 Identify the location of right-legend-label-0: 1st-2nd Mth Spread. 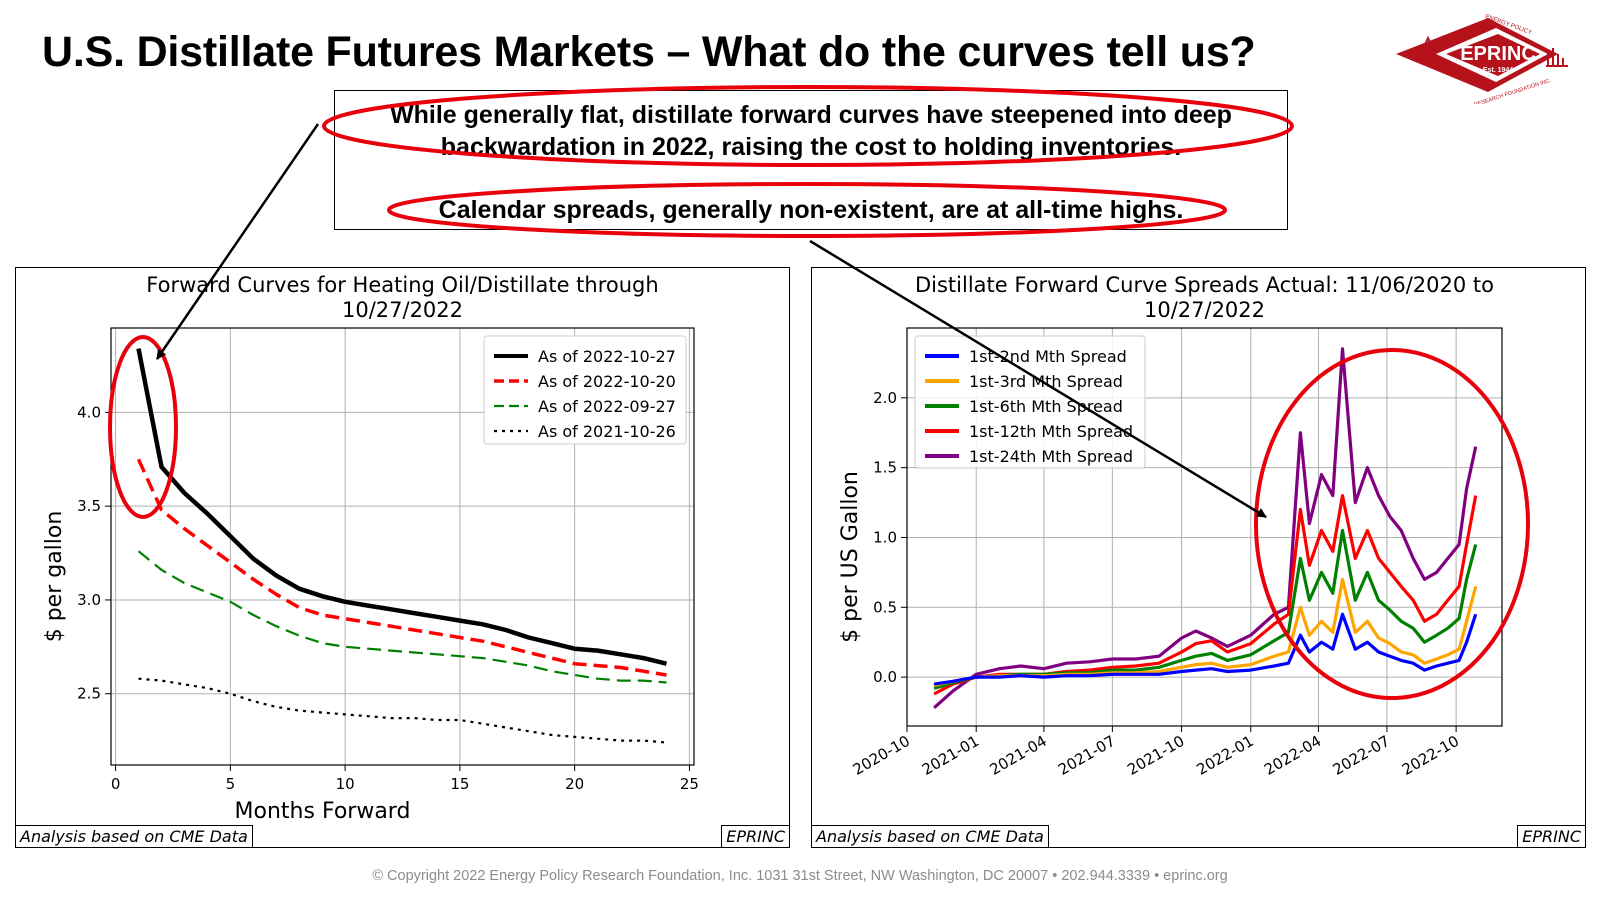
(1048, 356).